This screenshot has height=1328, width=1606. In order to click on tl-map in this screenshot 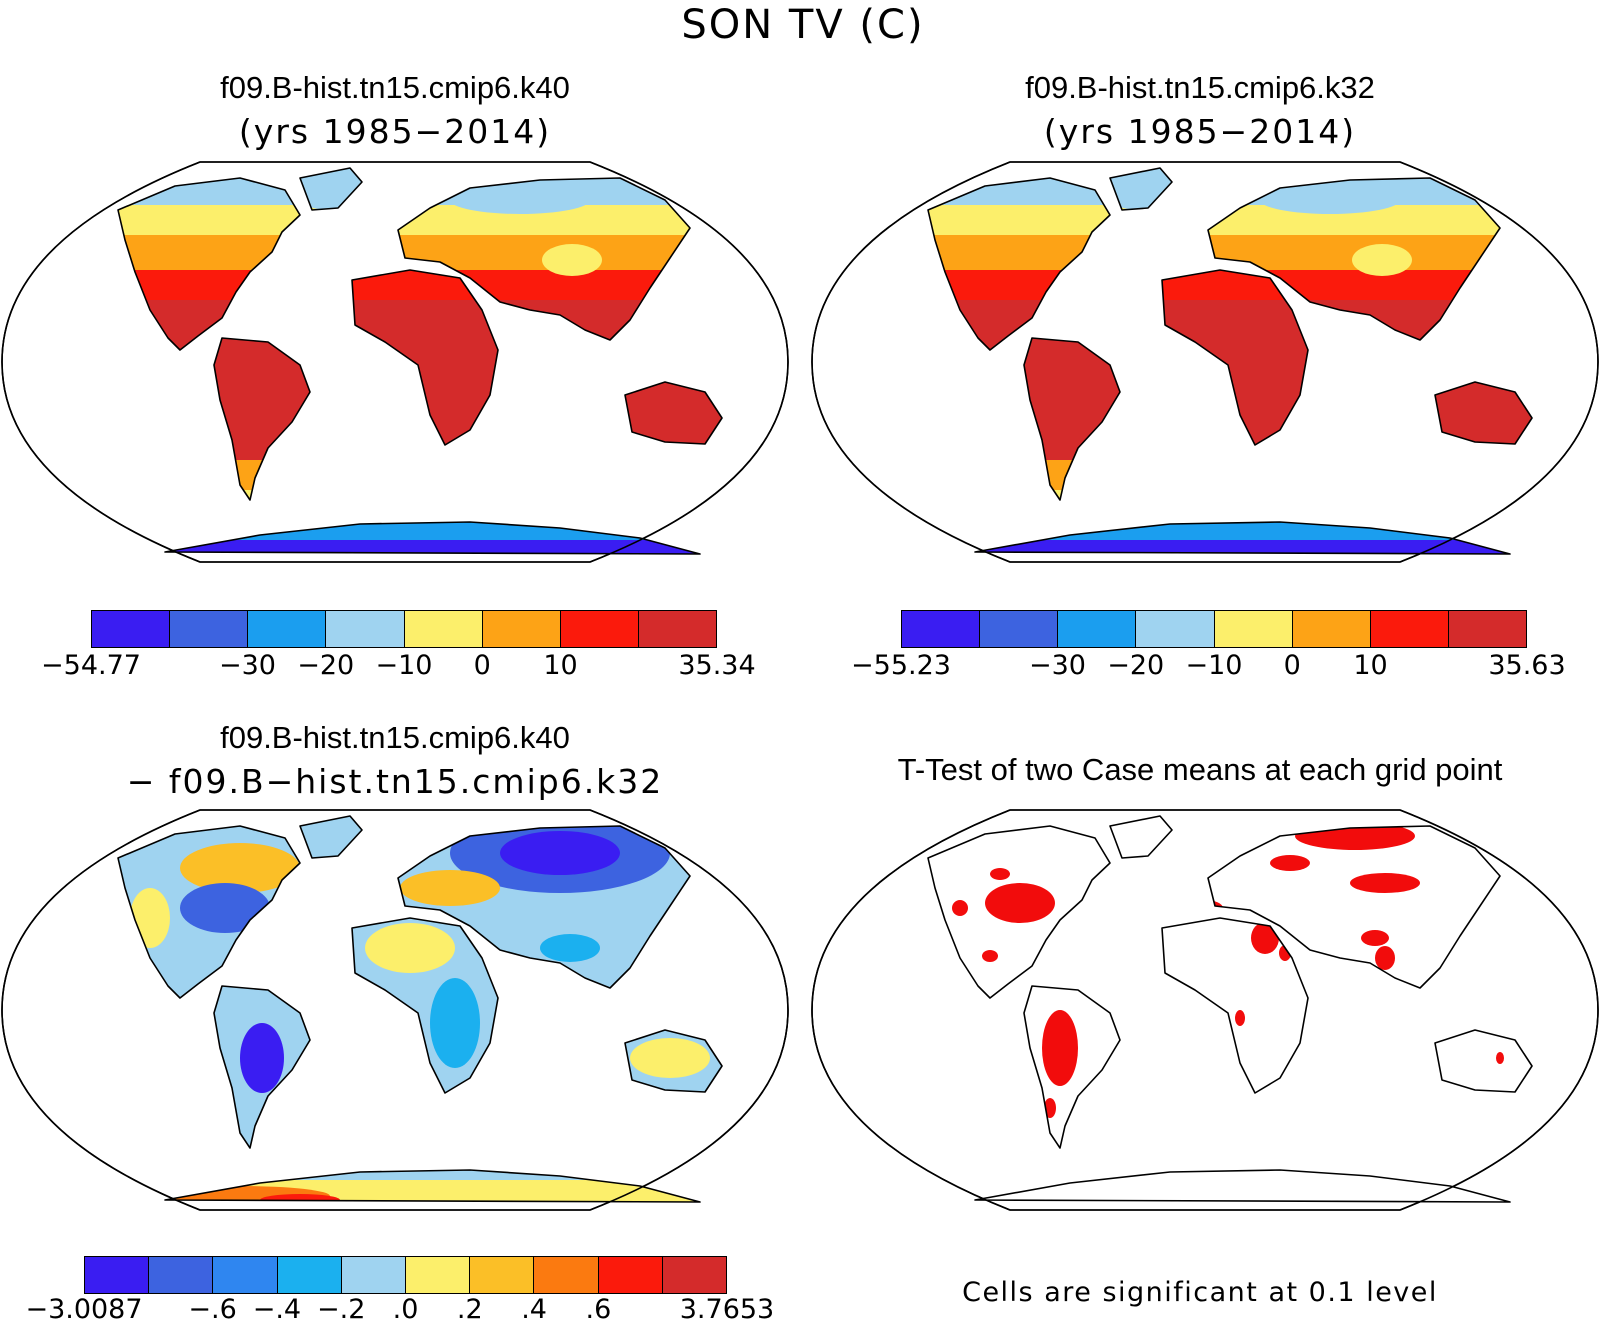, I will do `click(395, 362)`.